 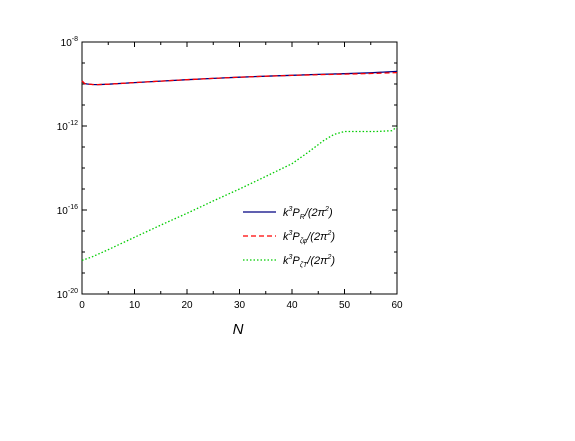 What do you see at coordinates (73, 291) in the screenshot?
I see `y-tick-exponent: -20` at bounding box center [73, 291].